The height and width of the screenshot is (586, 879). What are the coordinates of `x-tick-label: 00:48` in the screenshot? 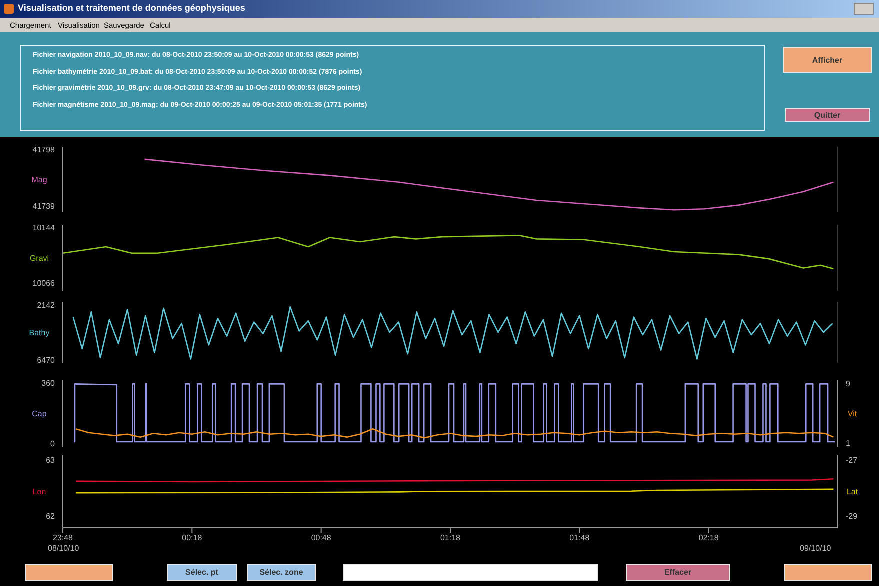 It's located at (321, 538).